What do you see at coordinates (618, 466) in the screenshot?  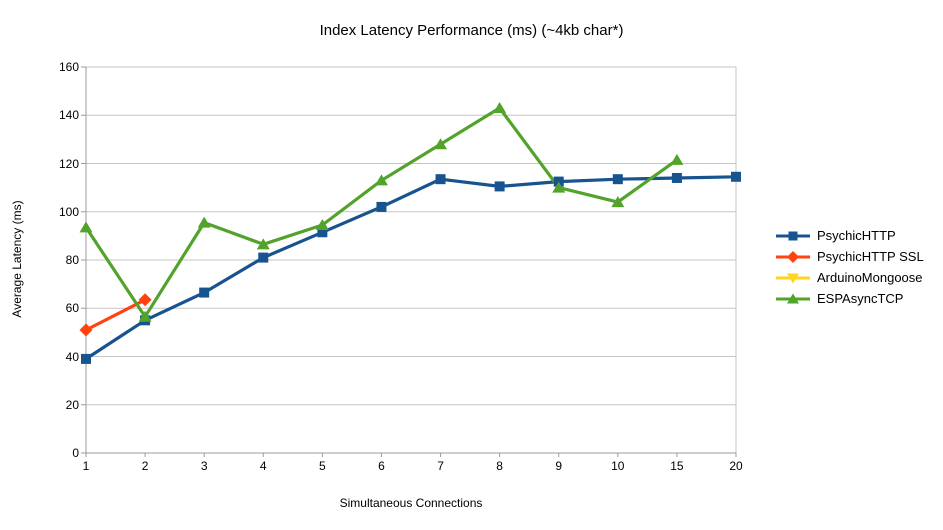 I see `x-tick-label: 10` at bounding box center [618, 466].